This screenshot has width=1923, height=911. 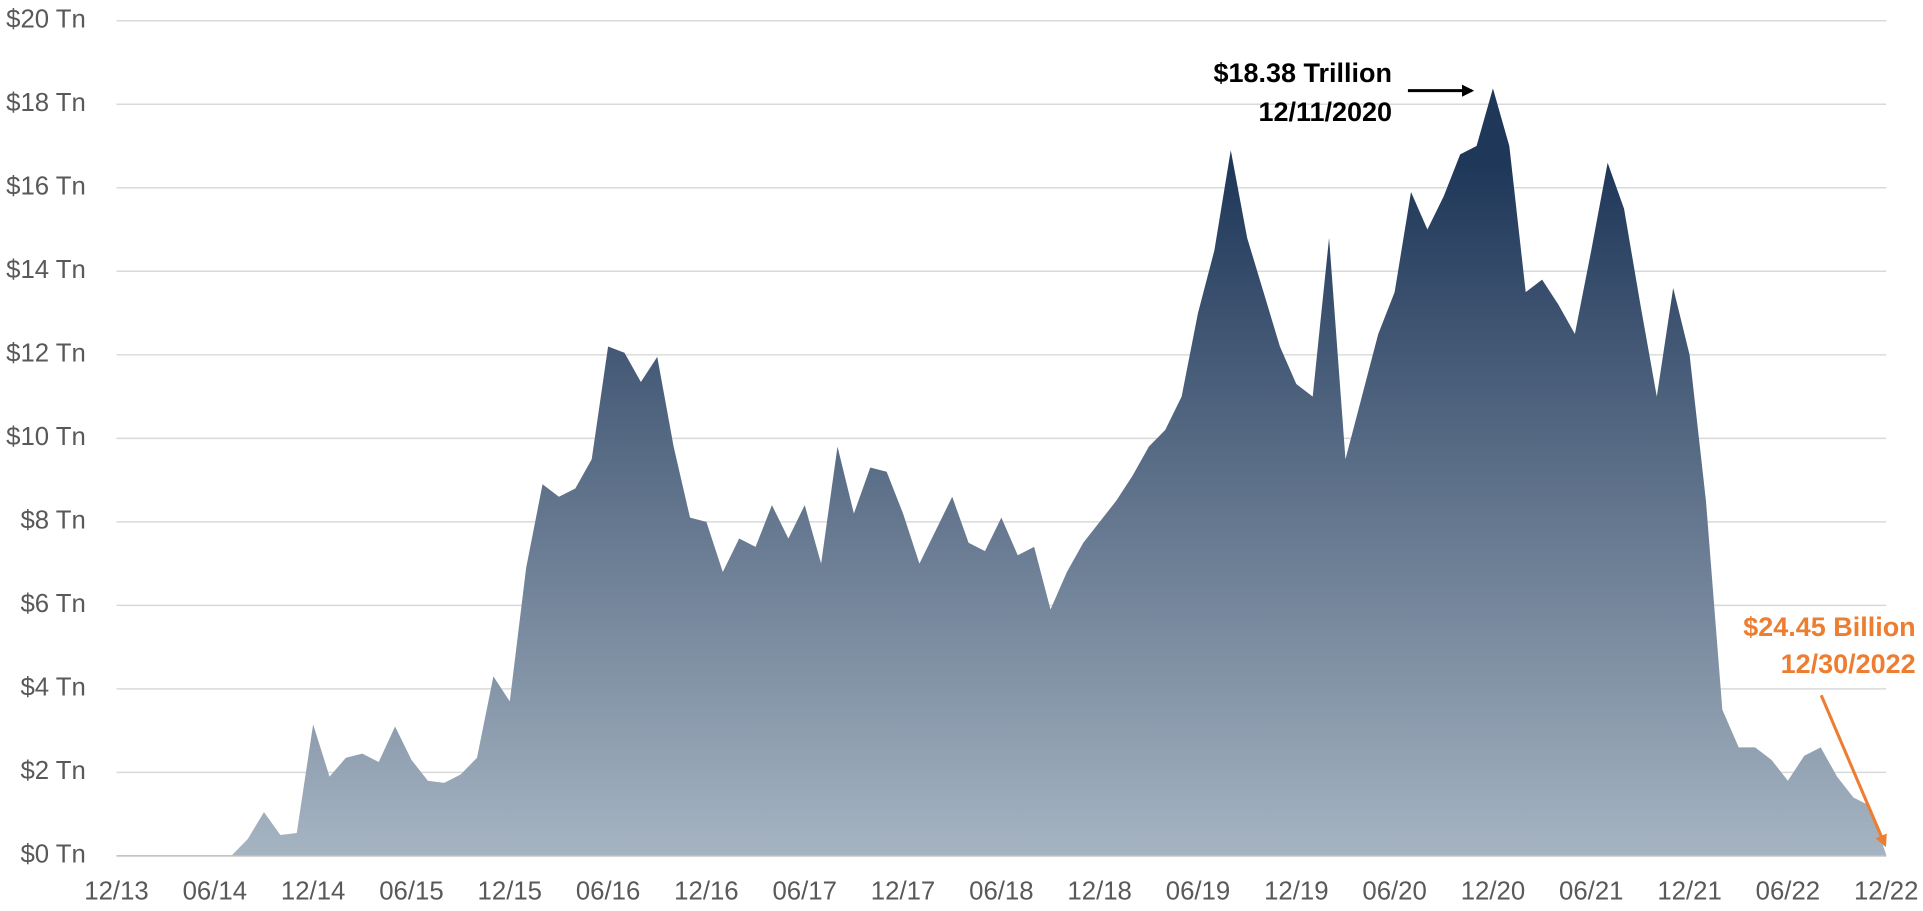 I want to click on y-tick-label: $18 Tn, so click(x=46, y=103).